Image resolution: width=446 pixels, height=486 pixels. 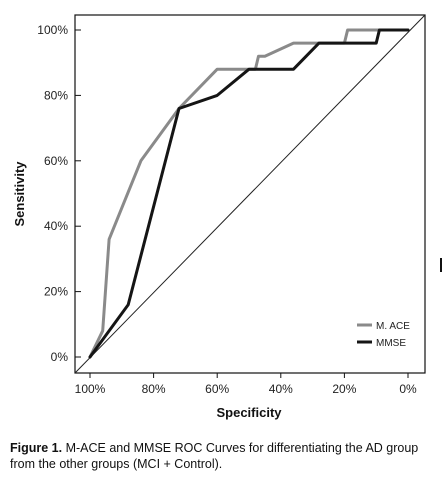 What do you see at coordinates (52, 30) in the screenshot?
I see `y-tick-label: 100%` at bounding box center [52, 30].